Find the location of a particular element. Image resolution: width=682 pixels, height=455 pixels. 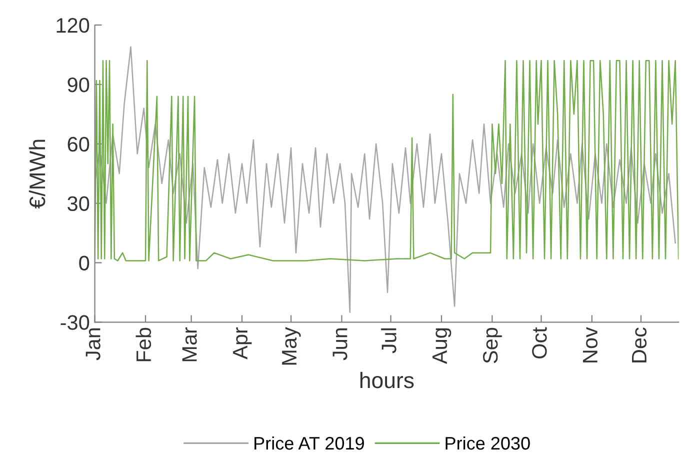

y-axis-title: €/MWh is located at coordinates (37, 174).